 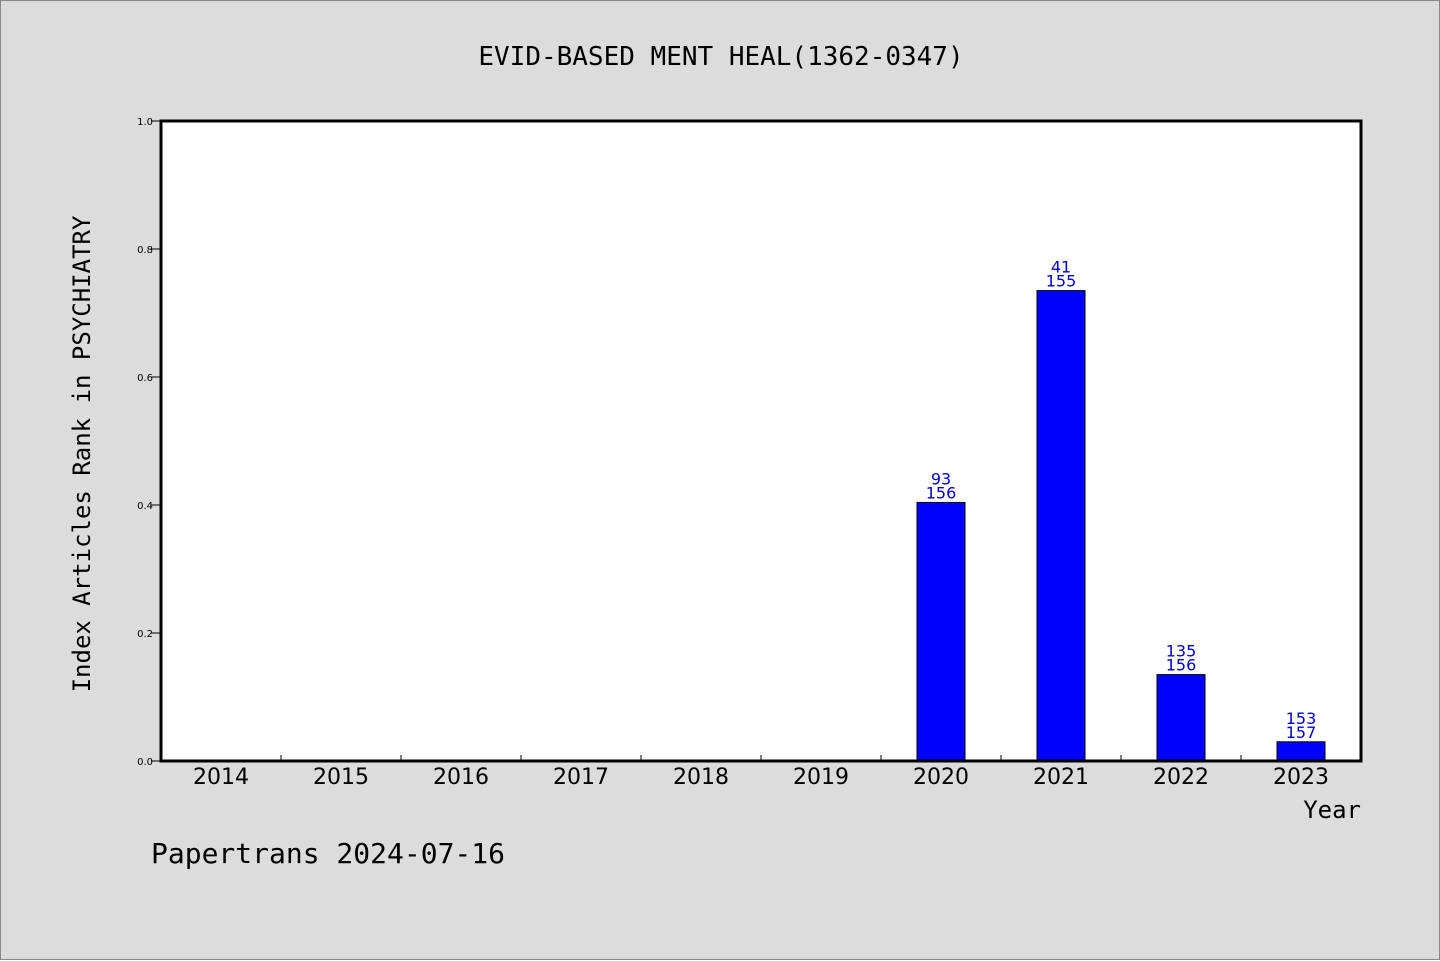 What do you see at coordinates (341, 777) in the screenshot?
I see `x-tick-label: 2015` at bounding box center [341, 777].